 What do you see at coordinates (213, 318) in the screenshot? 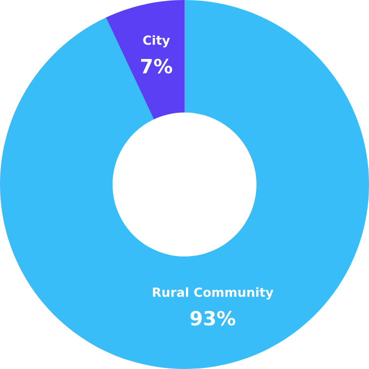
I see `data-label: 93%` at bounding box center [213, 318].